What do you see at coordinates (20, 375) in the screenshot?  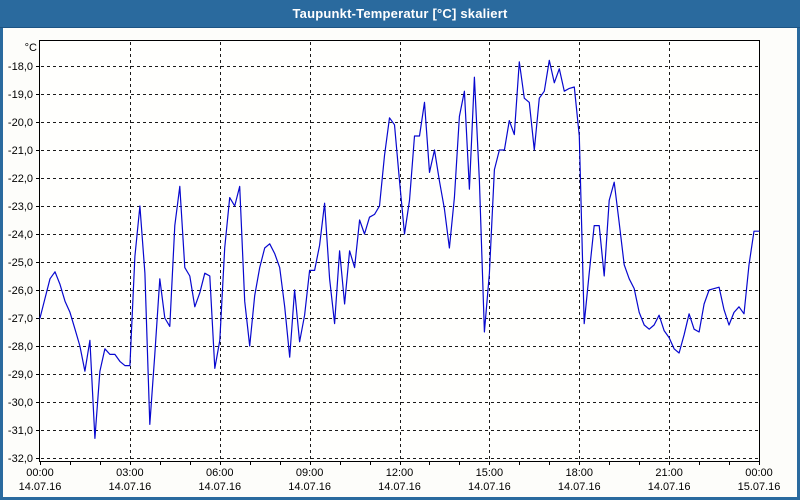 I see `y-tick-label: -29,0` at bounding box center [20, 375].